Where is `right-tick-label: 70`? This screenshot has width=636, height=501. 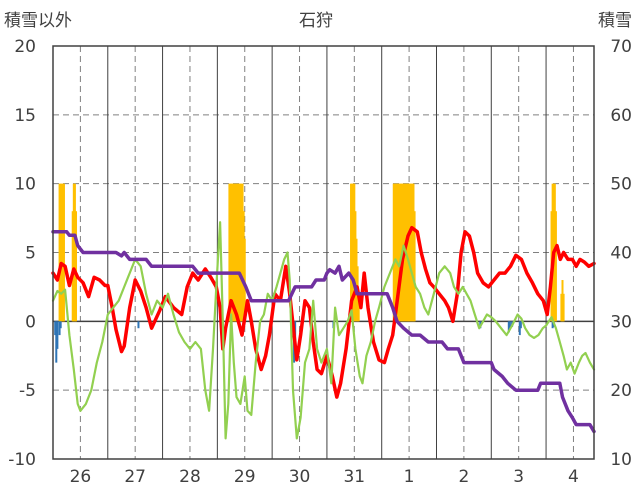 right-tick-label: 70 is located at coordinates (621, 47).